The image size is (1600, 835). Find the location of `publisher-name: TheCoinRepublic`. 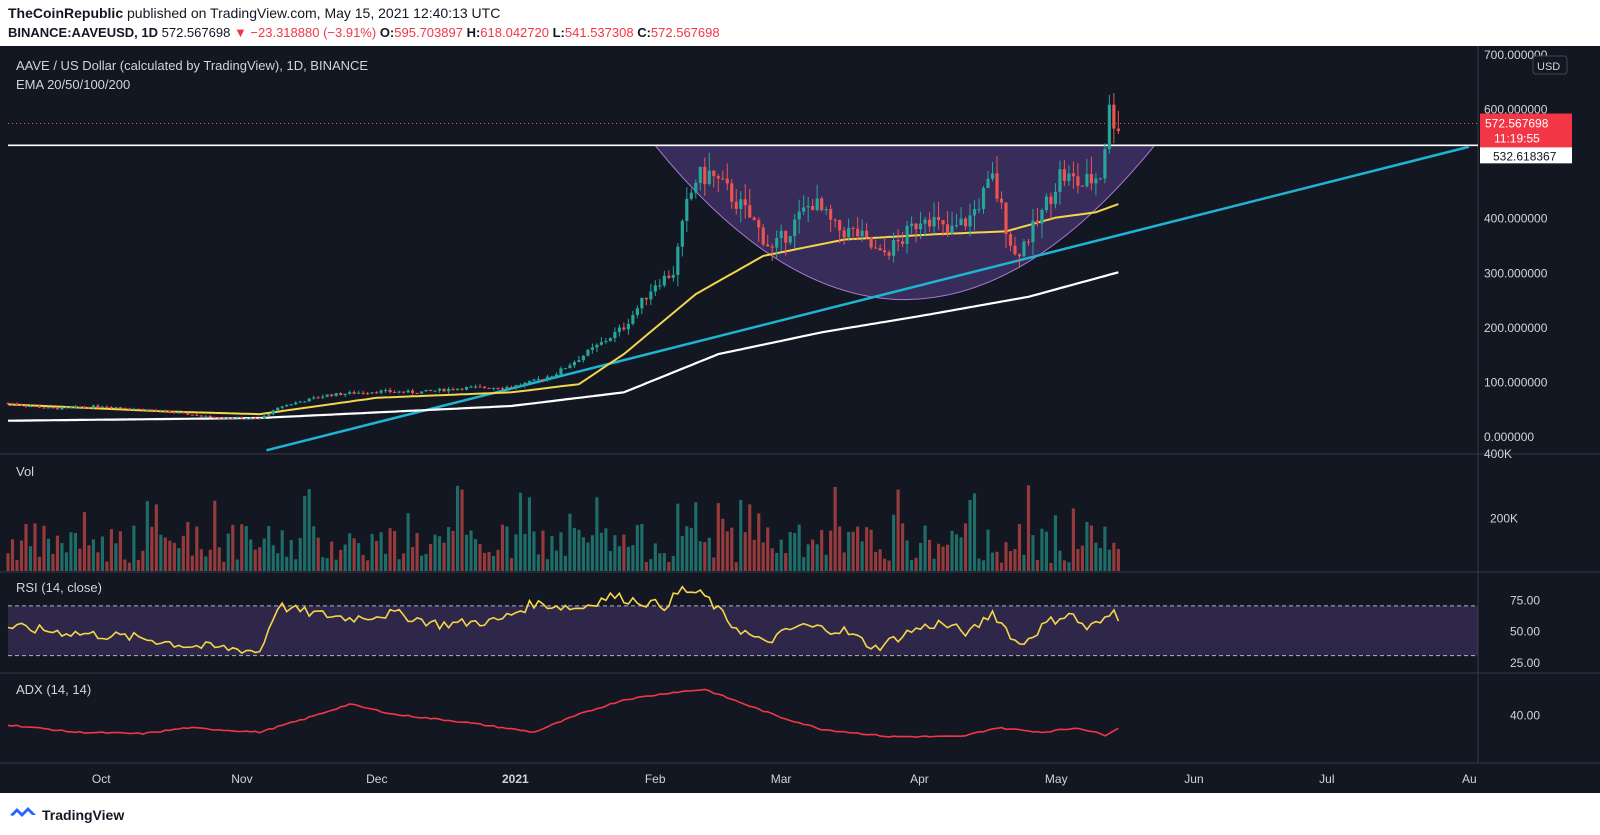

publisher-name: TheCoinRepublic is located at coordinates (66, 13).